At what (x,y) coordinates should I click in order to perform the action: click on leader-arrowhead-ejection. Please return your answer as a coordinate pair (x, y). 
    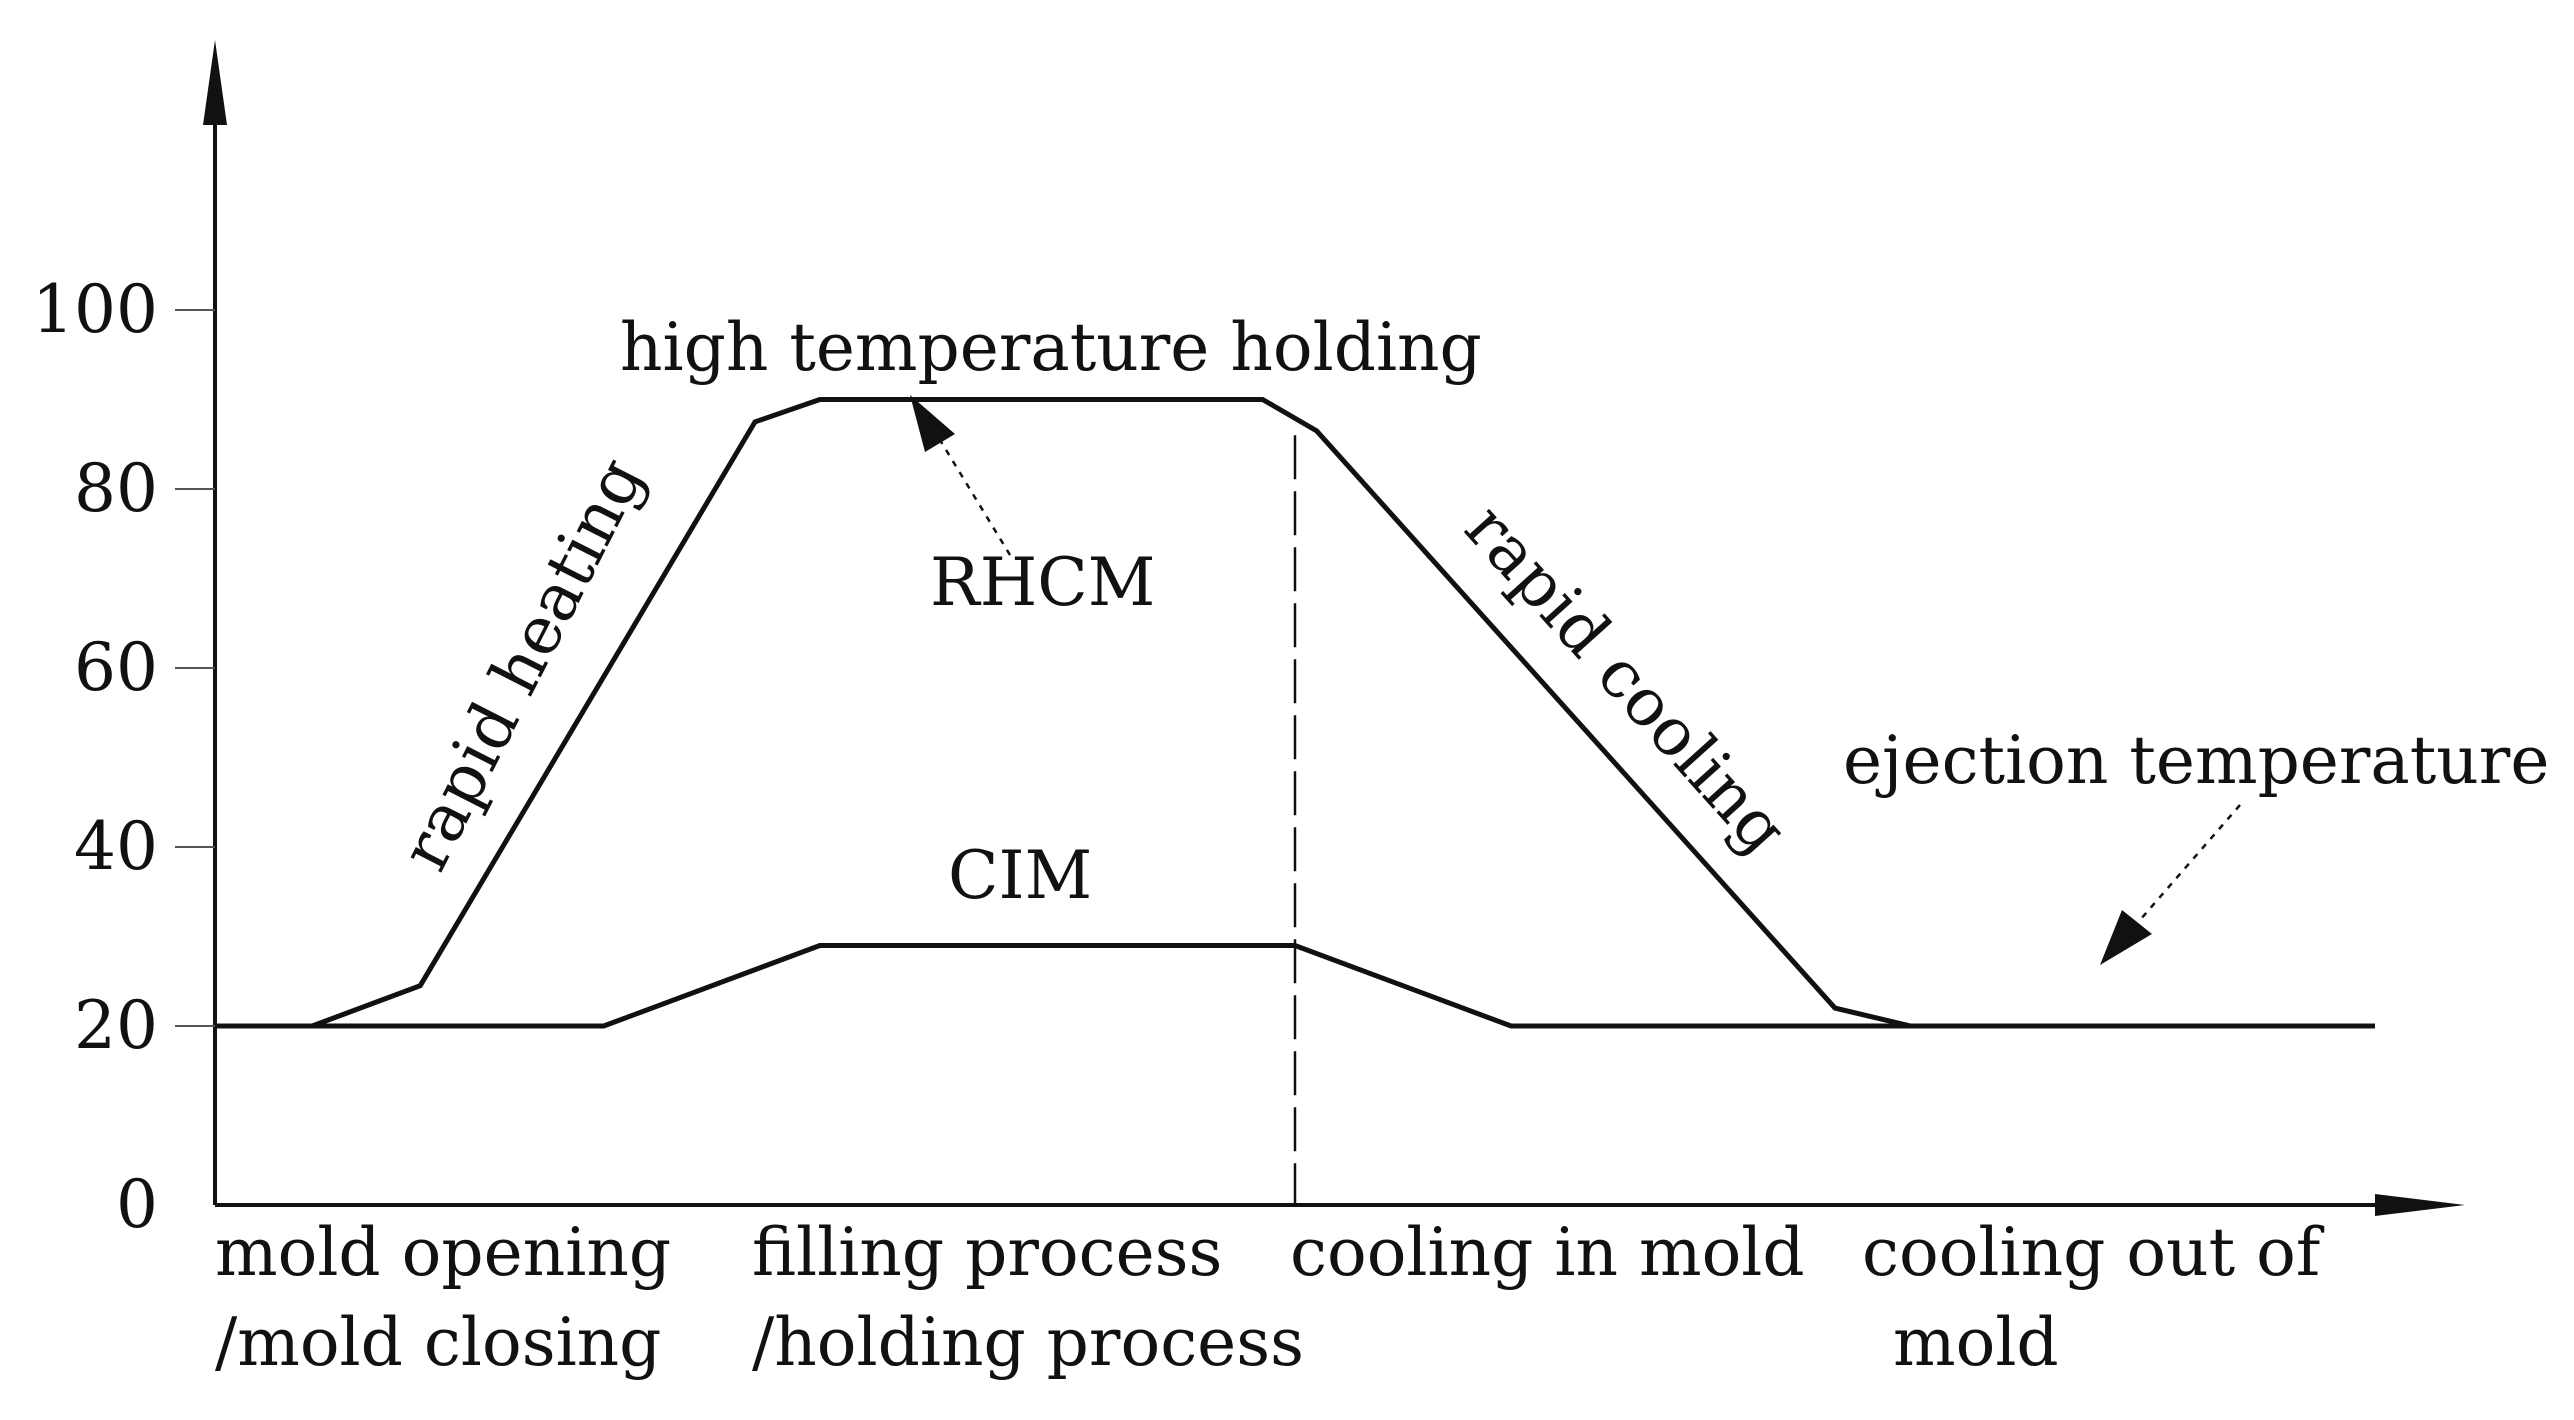
    Looking at the image, I should click on (2126, 937).